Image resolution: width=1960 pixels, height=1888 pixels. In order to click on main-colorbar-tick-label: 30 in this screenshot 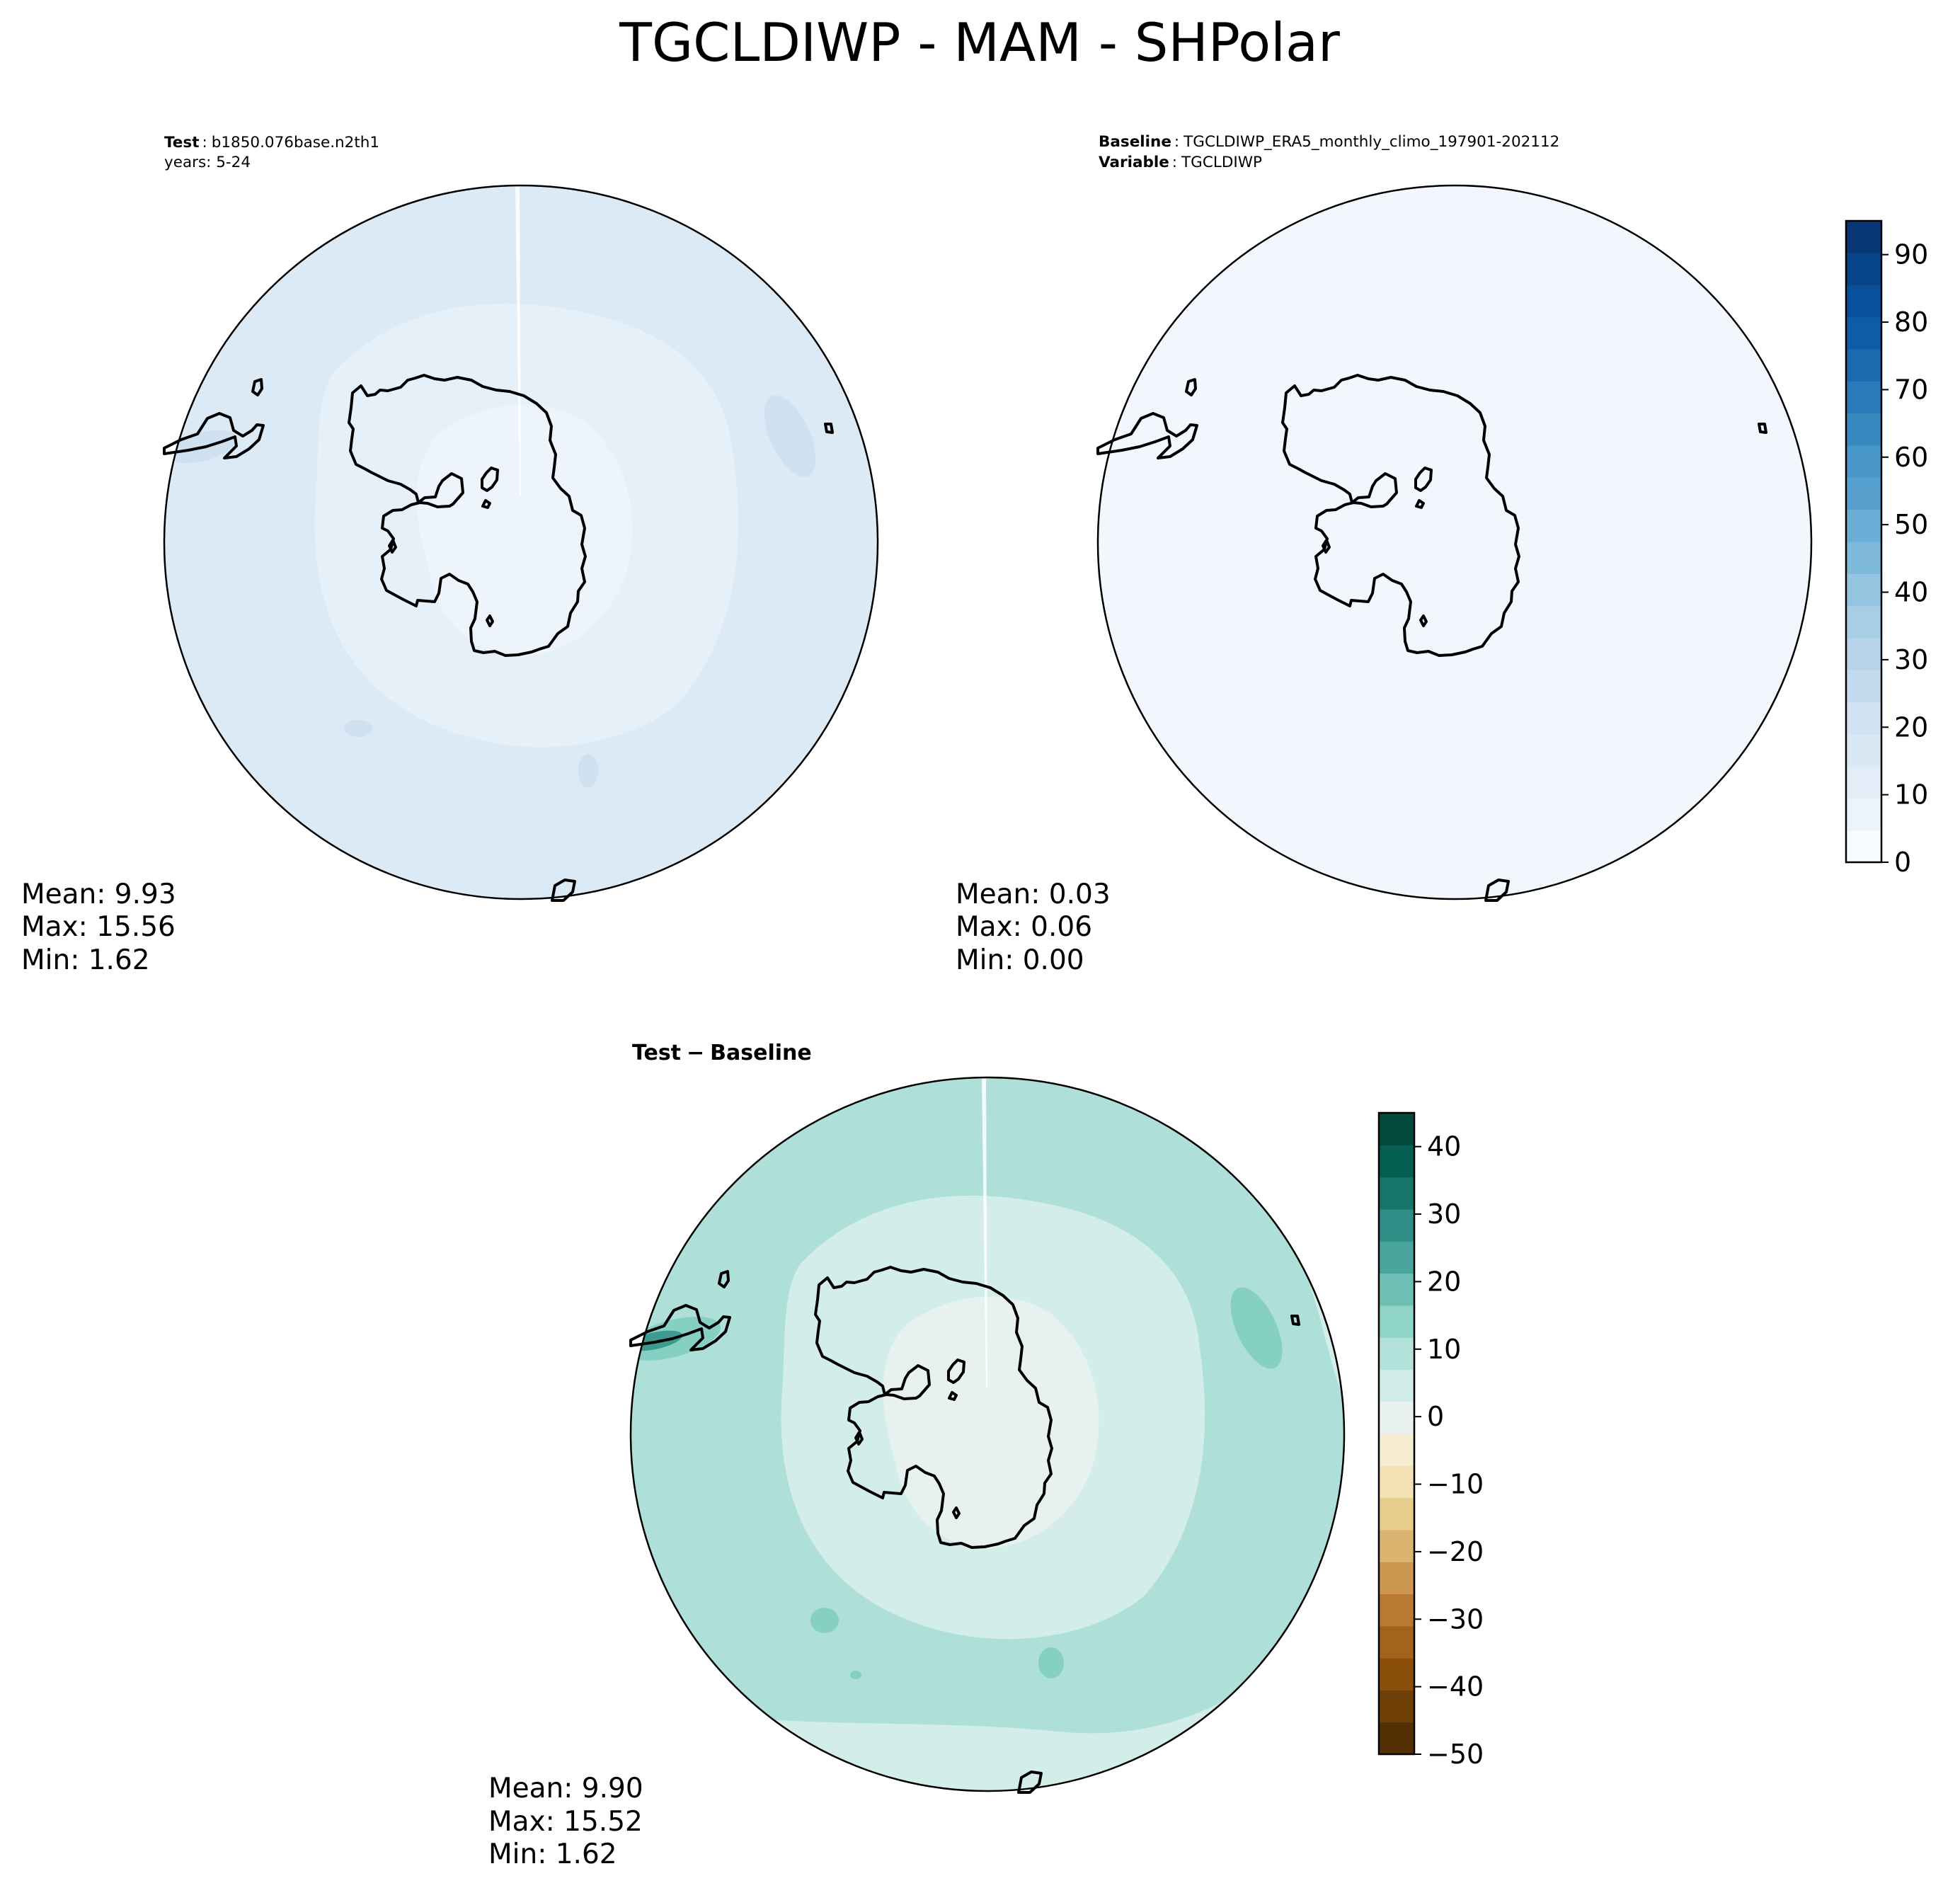, I will do `click(1911, 659)`.